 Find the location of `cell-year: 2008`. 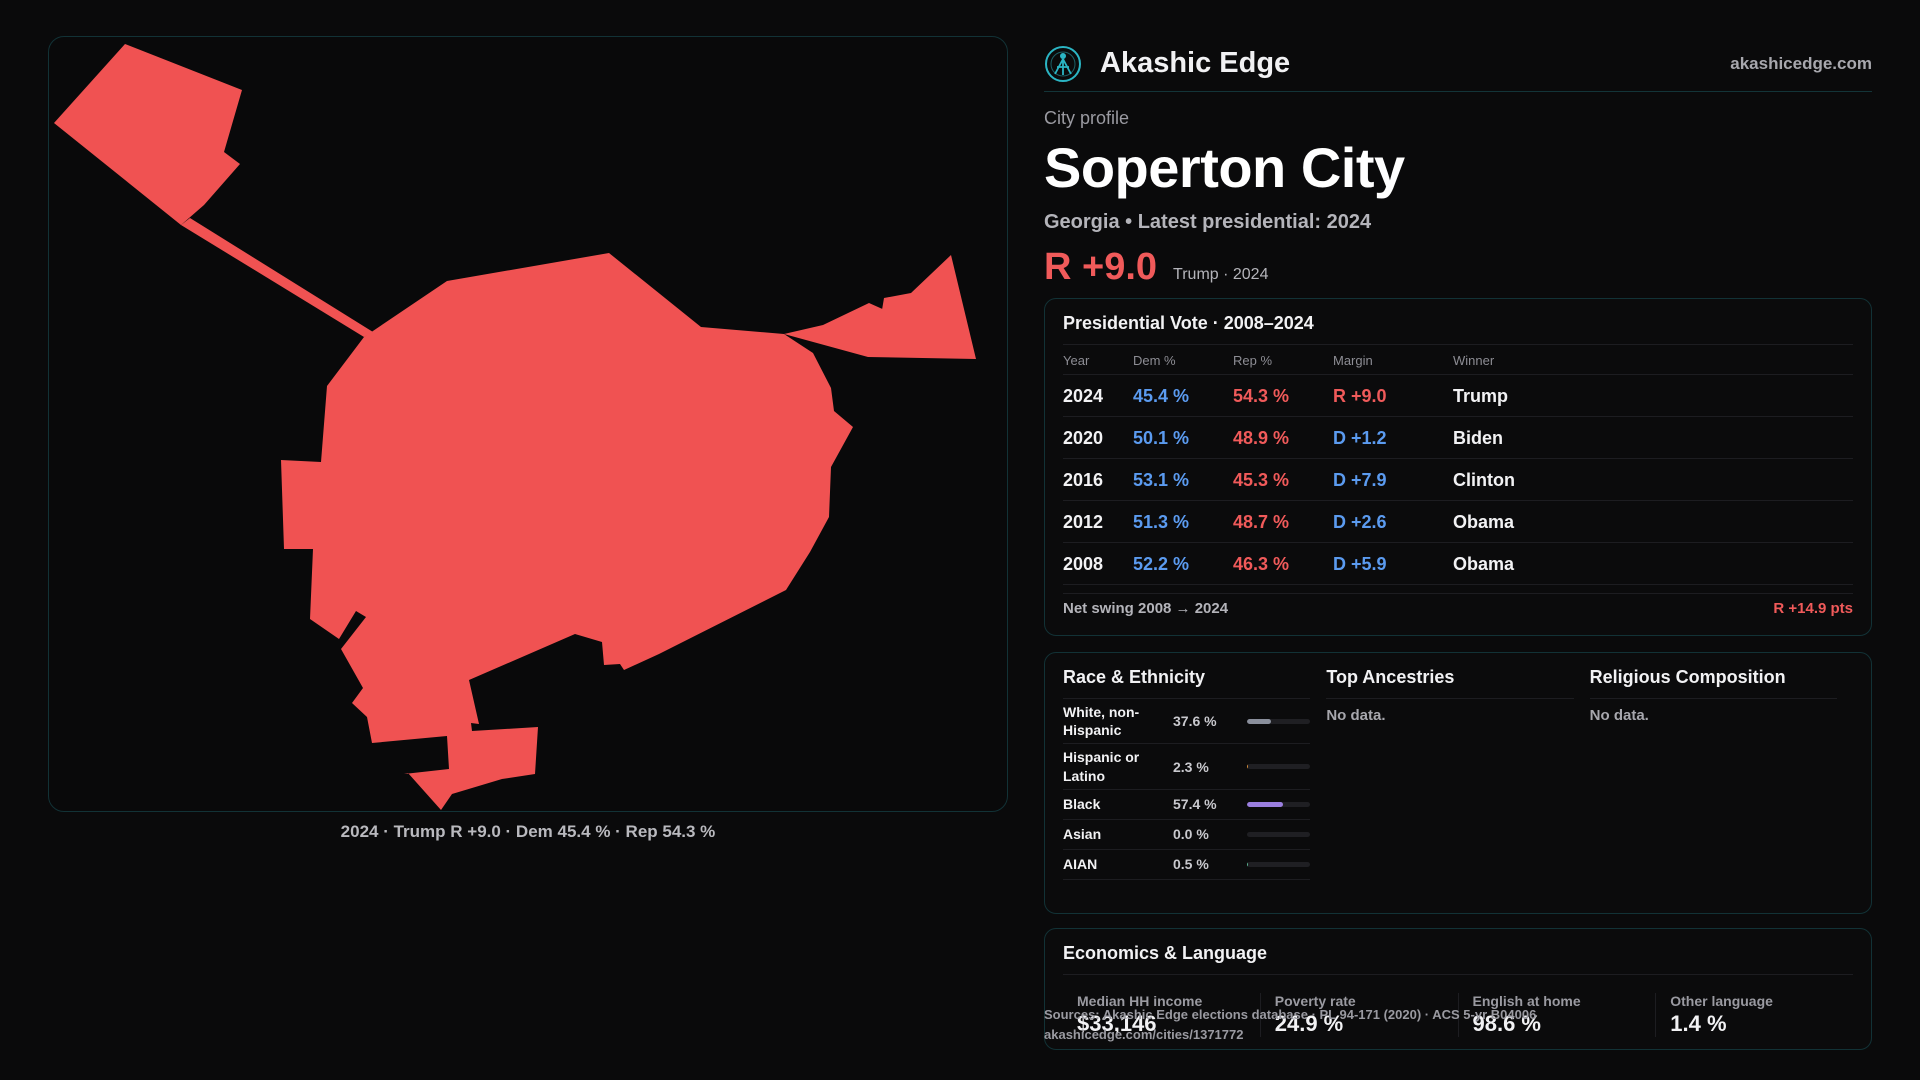

cell-year: 2008 is located at coordinates (1098, 563).